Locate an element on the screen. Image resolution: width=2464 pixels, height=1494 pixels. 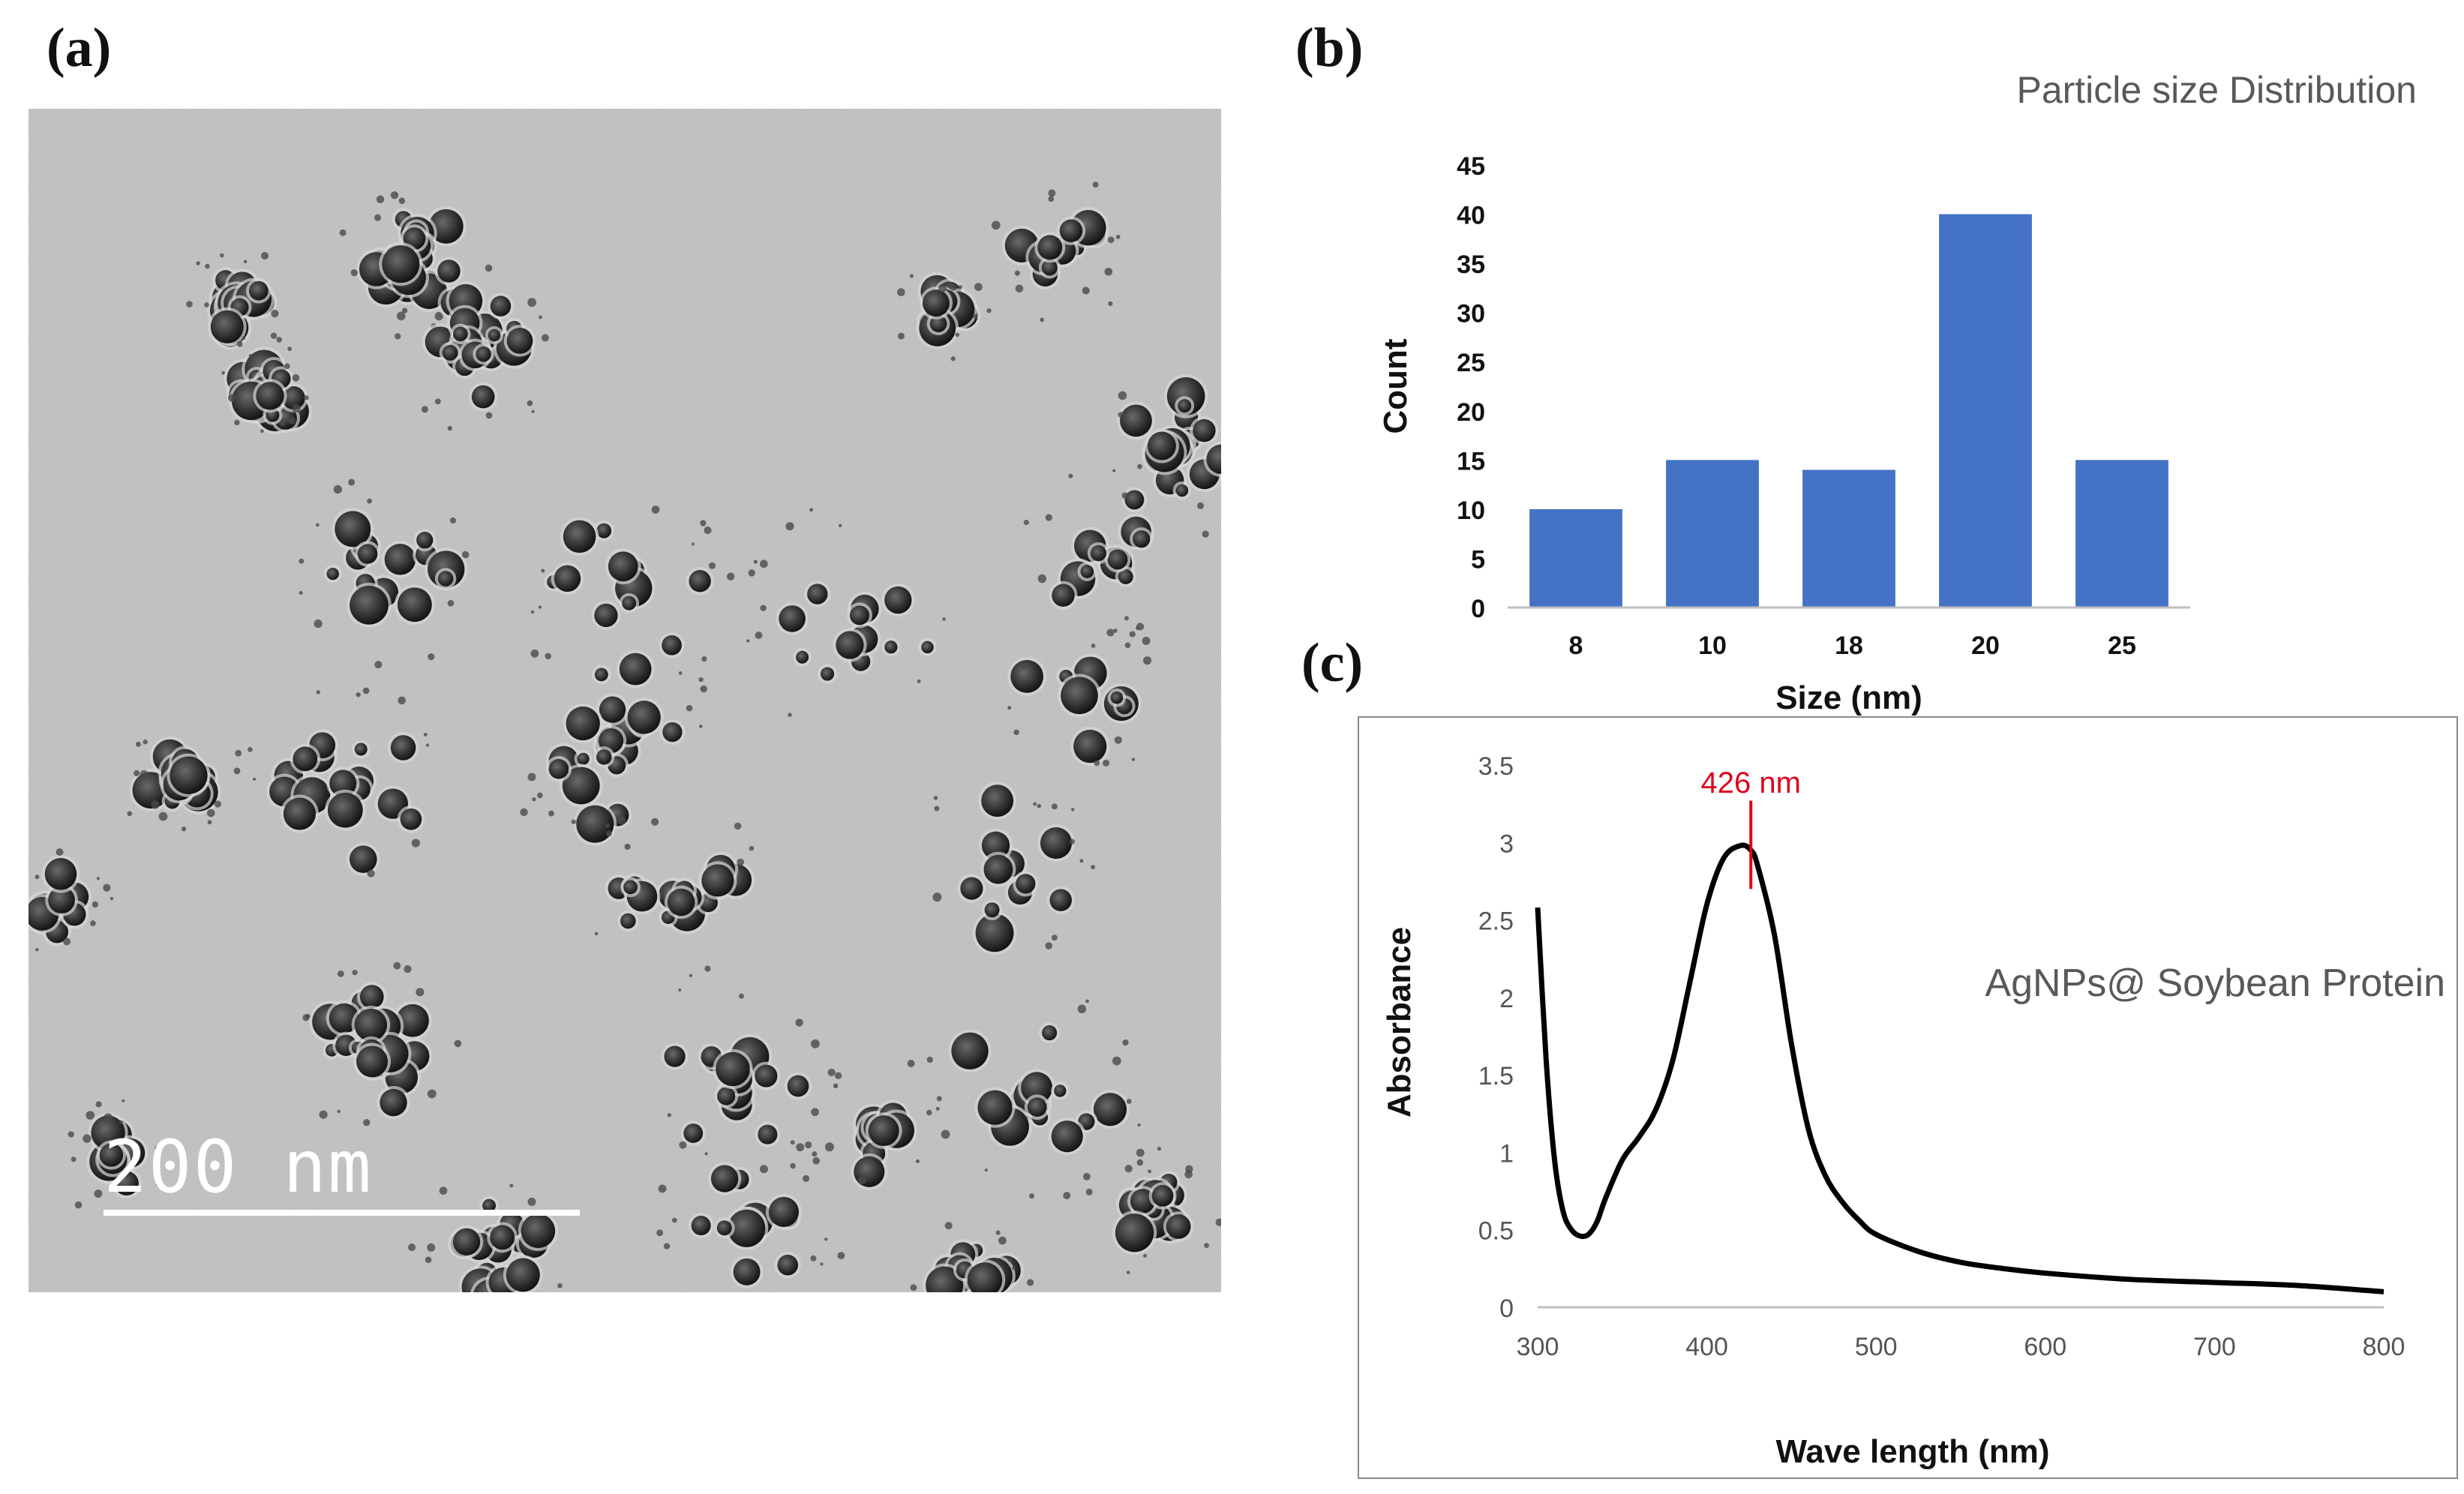
panel-c-label: (c) is located at coordinates (1332, 663).